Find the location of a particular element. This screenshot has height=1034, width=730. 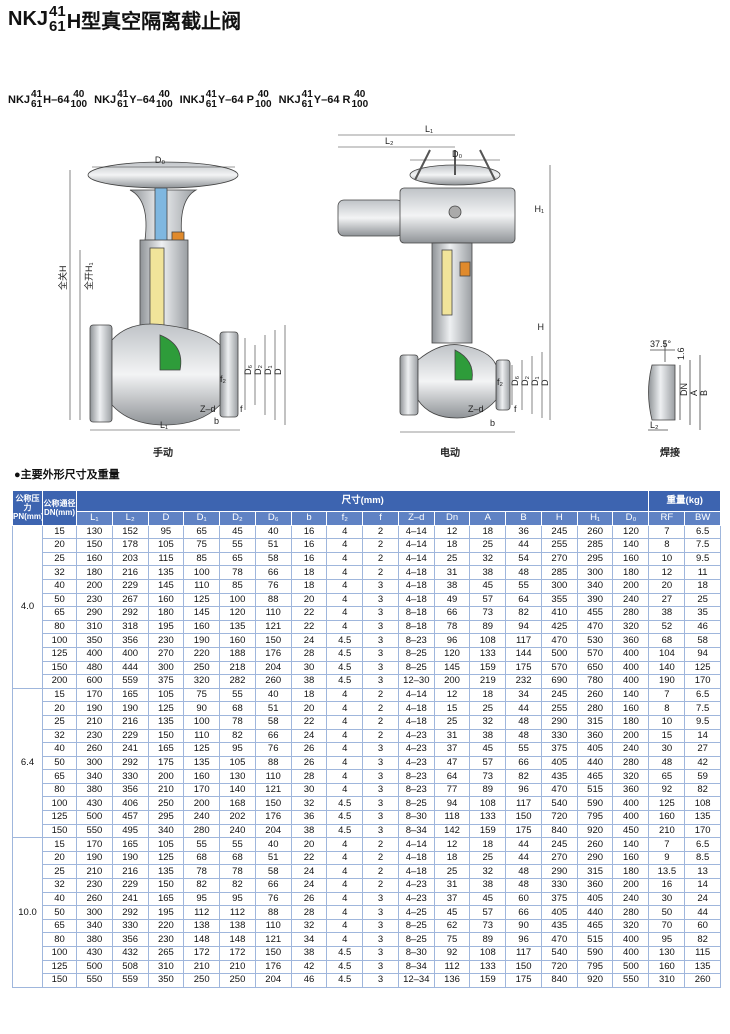

table-cell: 24 is located at coordinates (309, 640).